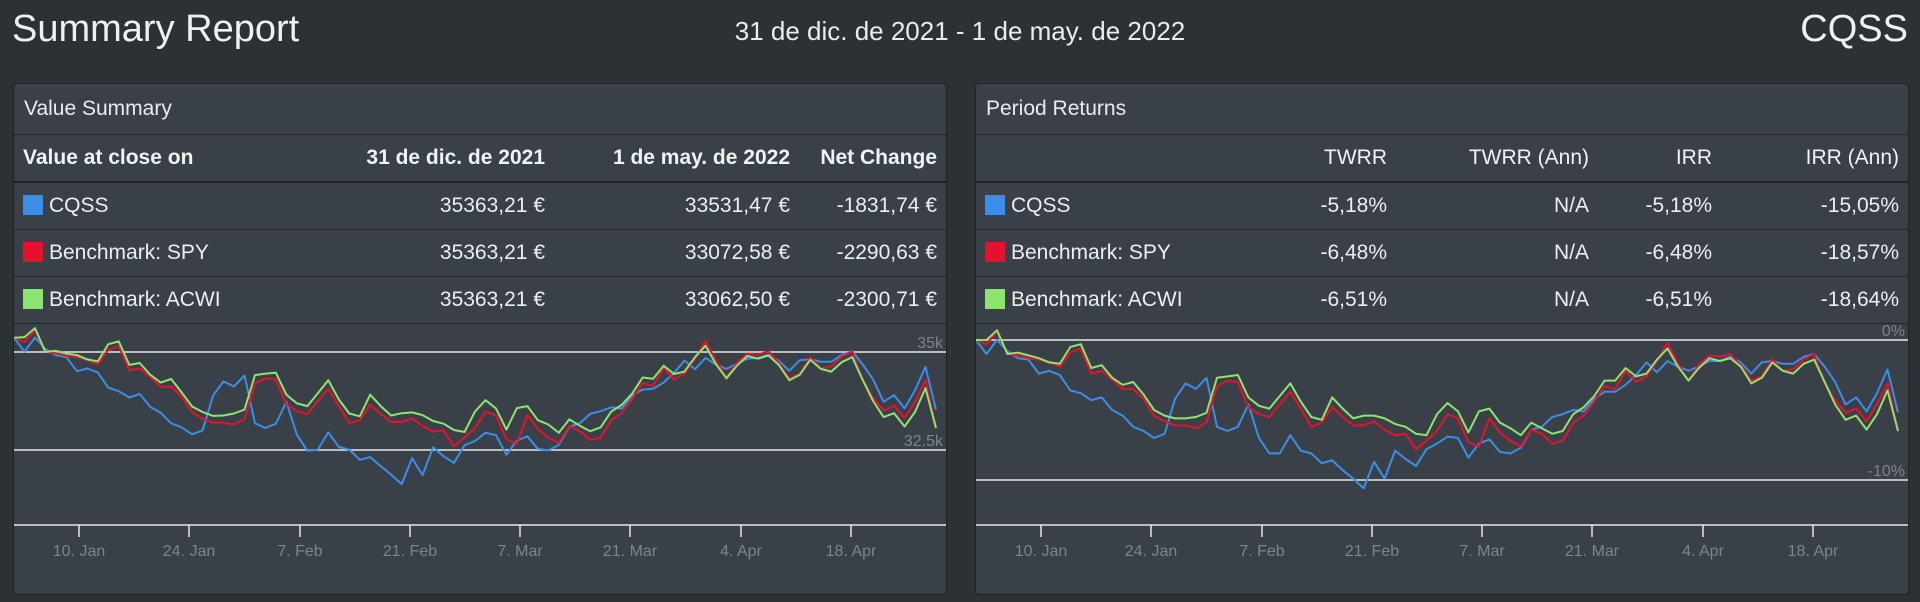 This screenshot has height=602, width=1920. What do you see at coordinates (872, 253) in the screenshot?
I see `net-change: -2290,63 €` at bounding box center [872, 253].